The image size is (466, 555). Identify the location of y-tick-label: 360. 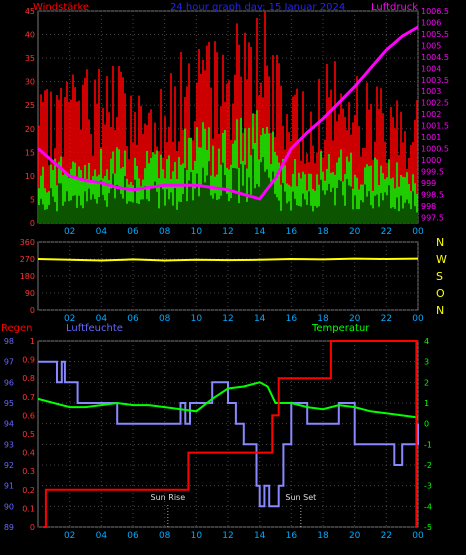
(27, 242).